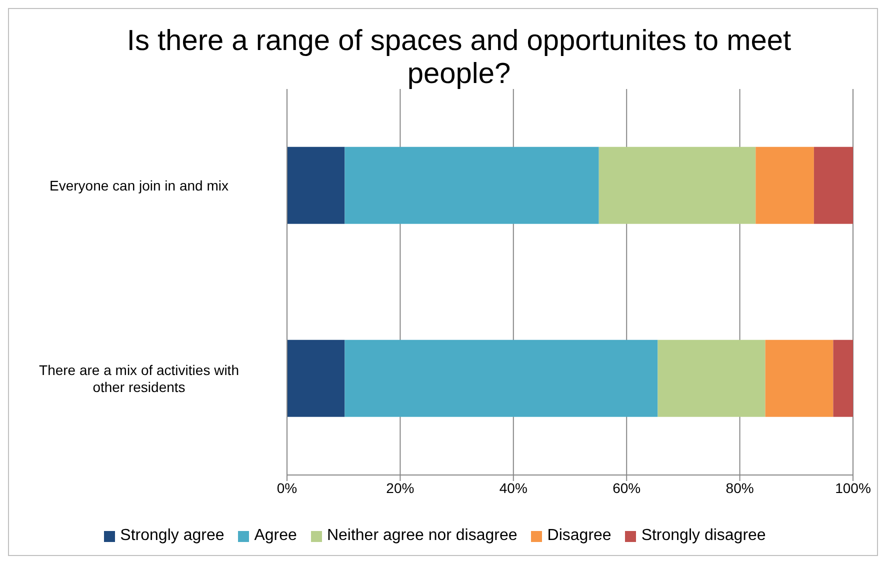 This screenshot has width=885, height=564. What do you see at coordinates (422, 536) in the screenshot?
I see `legend-label: Neither agree nor disagree` at bounding box center [422, 536].